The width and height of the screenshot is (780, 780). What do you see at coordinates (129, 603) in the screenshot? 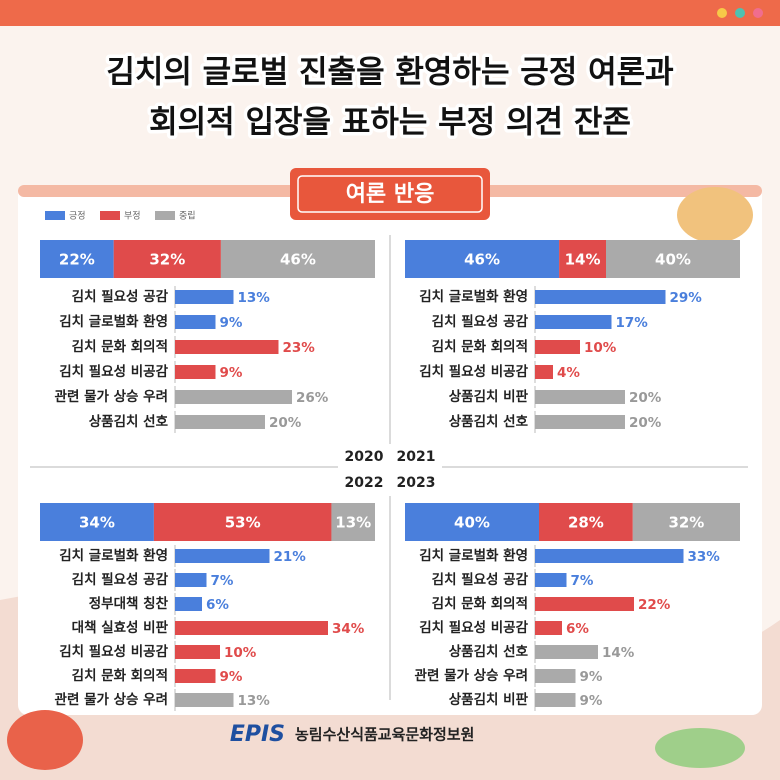
I see `item-label: 정부대책 칭찬` at bounding box center [129, 603].